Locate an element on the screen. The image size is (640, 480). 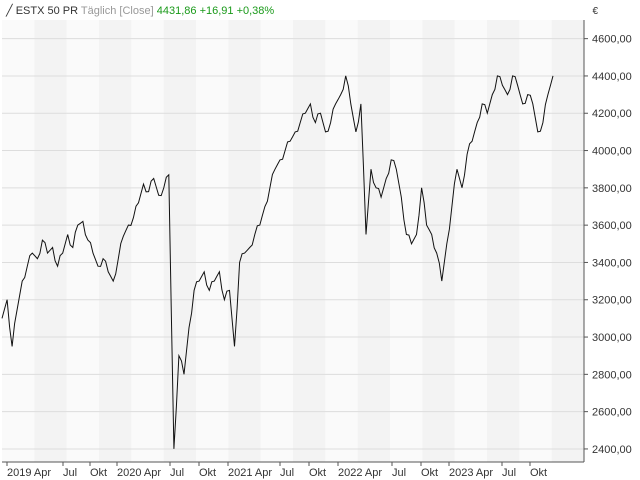
y-tick-label: 2600,00 is located at coordinates (612, 413).